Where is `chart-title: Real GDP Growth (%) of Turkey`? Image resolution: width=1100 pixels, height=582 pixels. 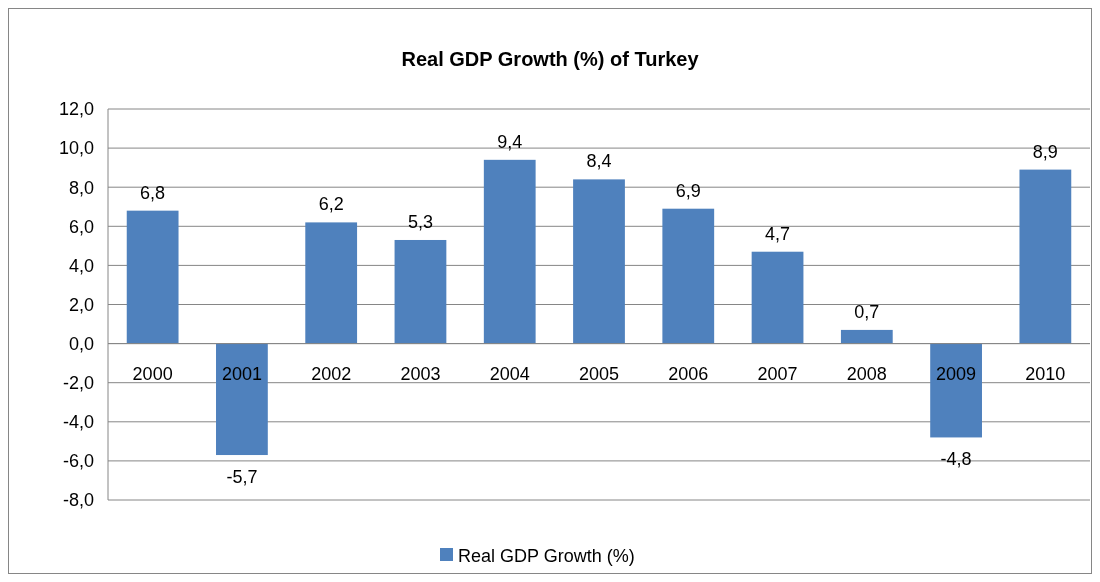 chart-title: Real GDP Growth (%) of Turkey is located at coordinates (550, 59).